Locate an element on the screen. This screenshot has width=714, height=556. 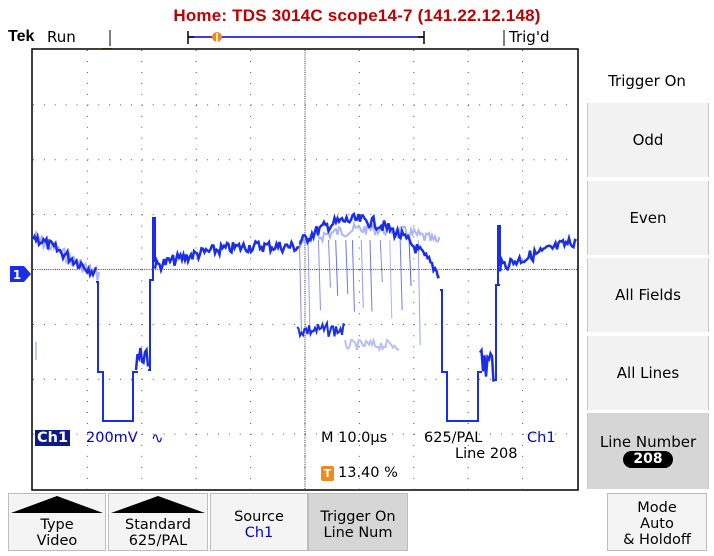
ch1-ground-marker: 1 is located at coordinates (21, 275).